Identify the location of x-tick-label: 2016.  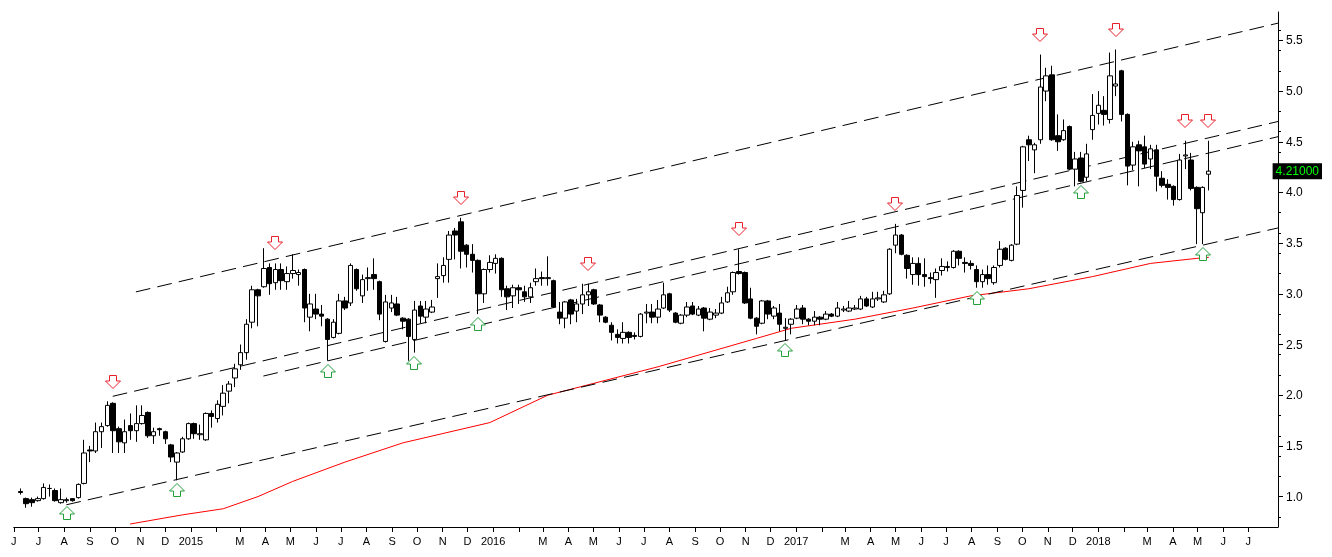
(493, 540).